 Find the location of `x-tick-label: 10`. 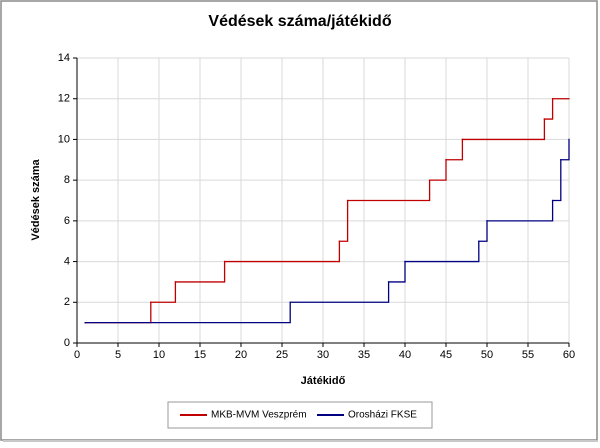

x-tick-label: 10 is located at coordinates (159, 355).